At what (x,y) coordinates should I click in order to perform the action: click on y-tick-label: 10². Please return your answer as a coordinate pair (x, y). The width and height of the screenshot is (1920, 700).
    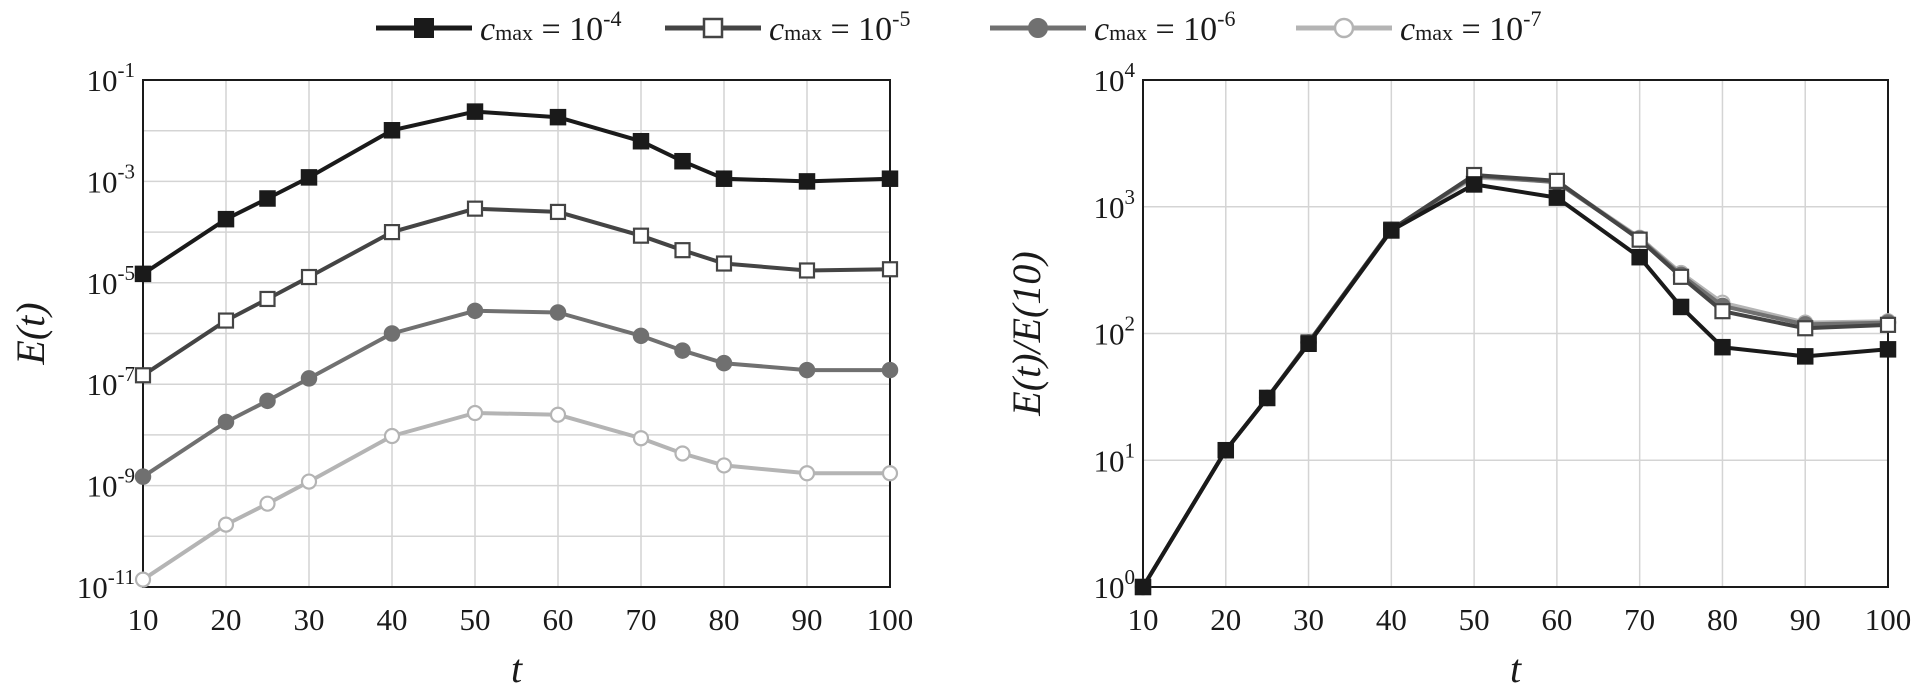
    Looking at the image, I should click on (1115, 332).